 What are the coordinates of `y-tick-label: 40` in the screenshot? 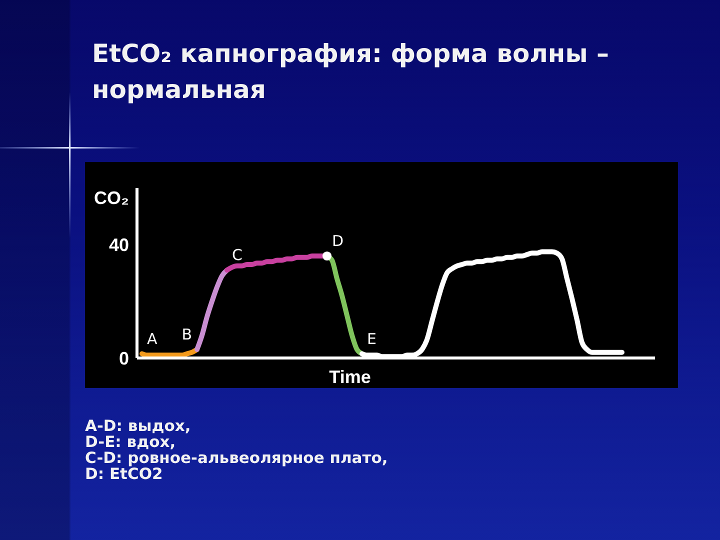 It's located at (118, 245).